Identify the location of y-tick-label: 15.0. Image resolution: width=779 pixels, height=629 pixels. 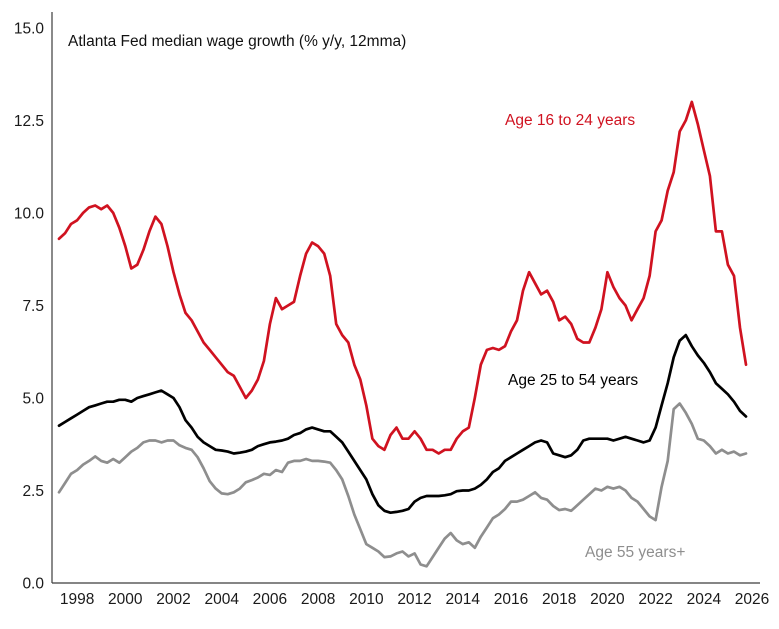
(29, 28).